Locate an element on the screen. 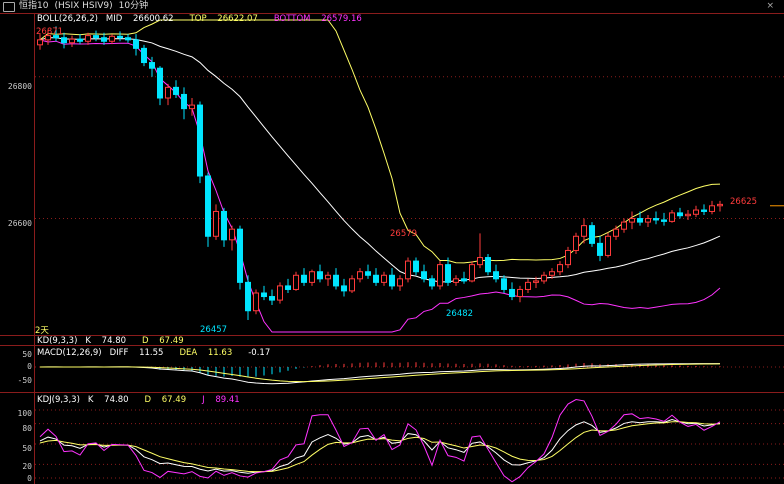 Image resolution: width=784 pixels, height=484 pixels. kdj-d-label: D is located at coordinates (148, 400).